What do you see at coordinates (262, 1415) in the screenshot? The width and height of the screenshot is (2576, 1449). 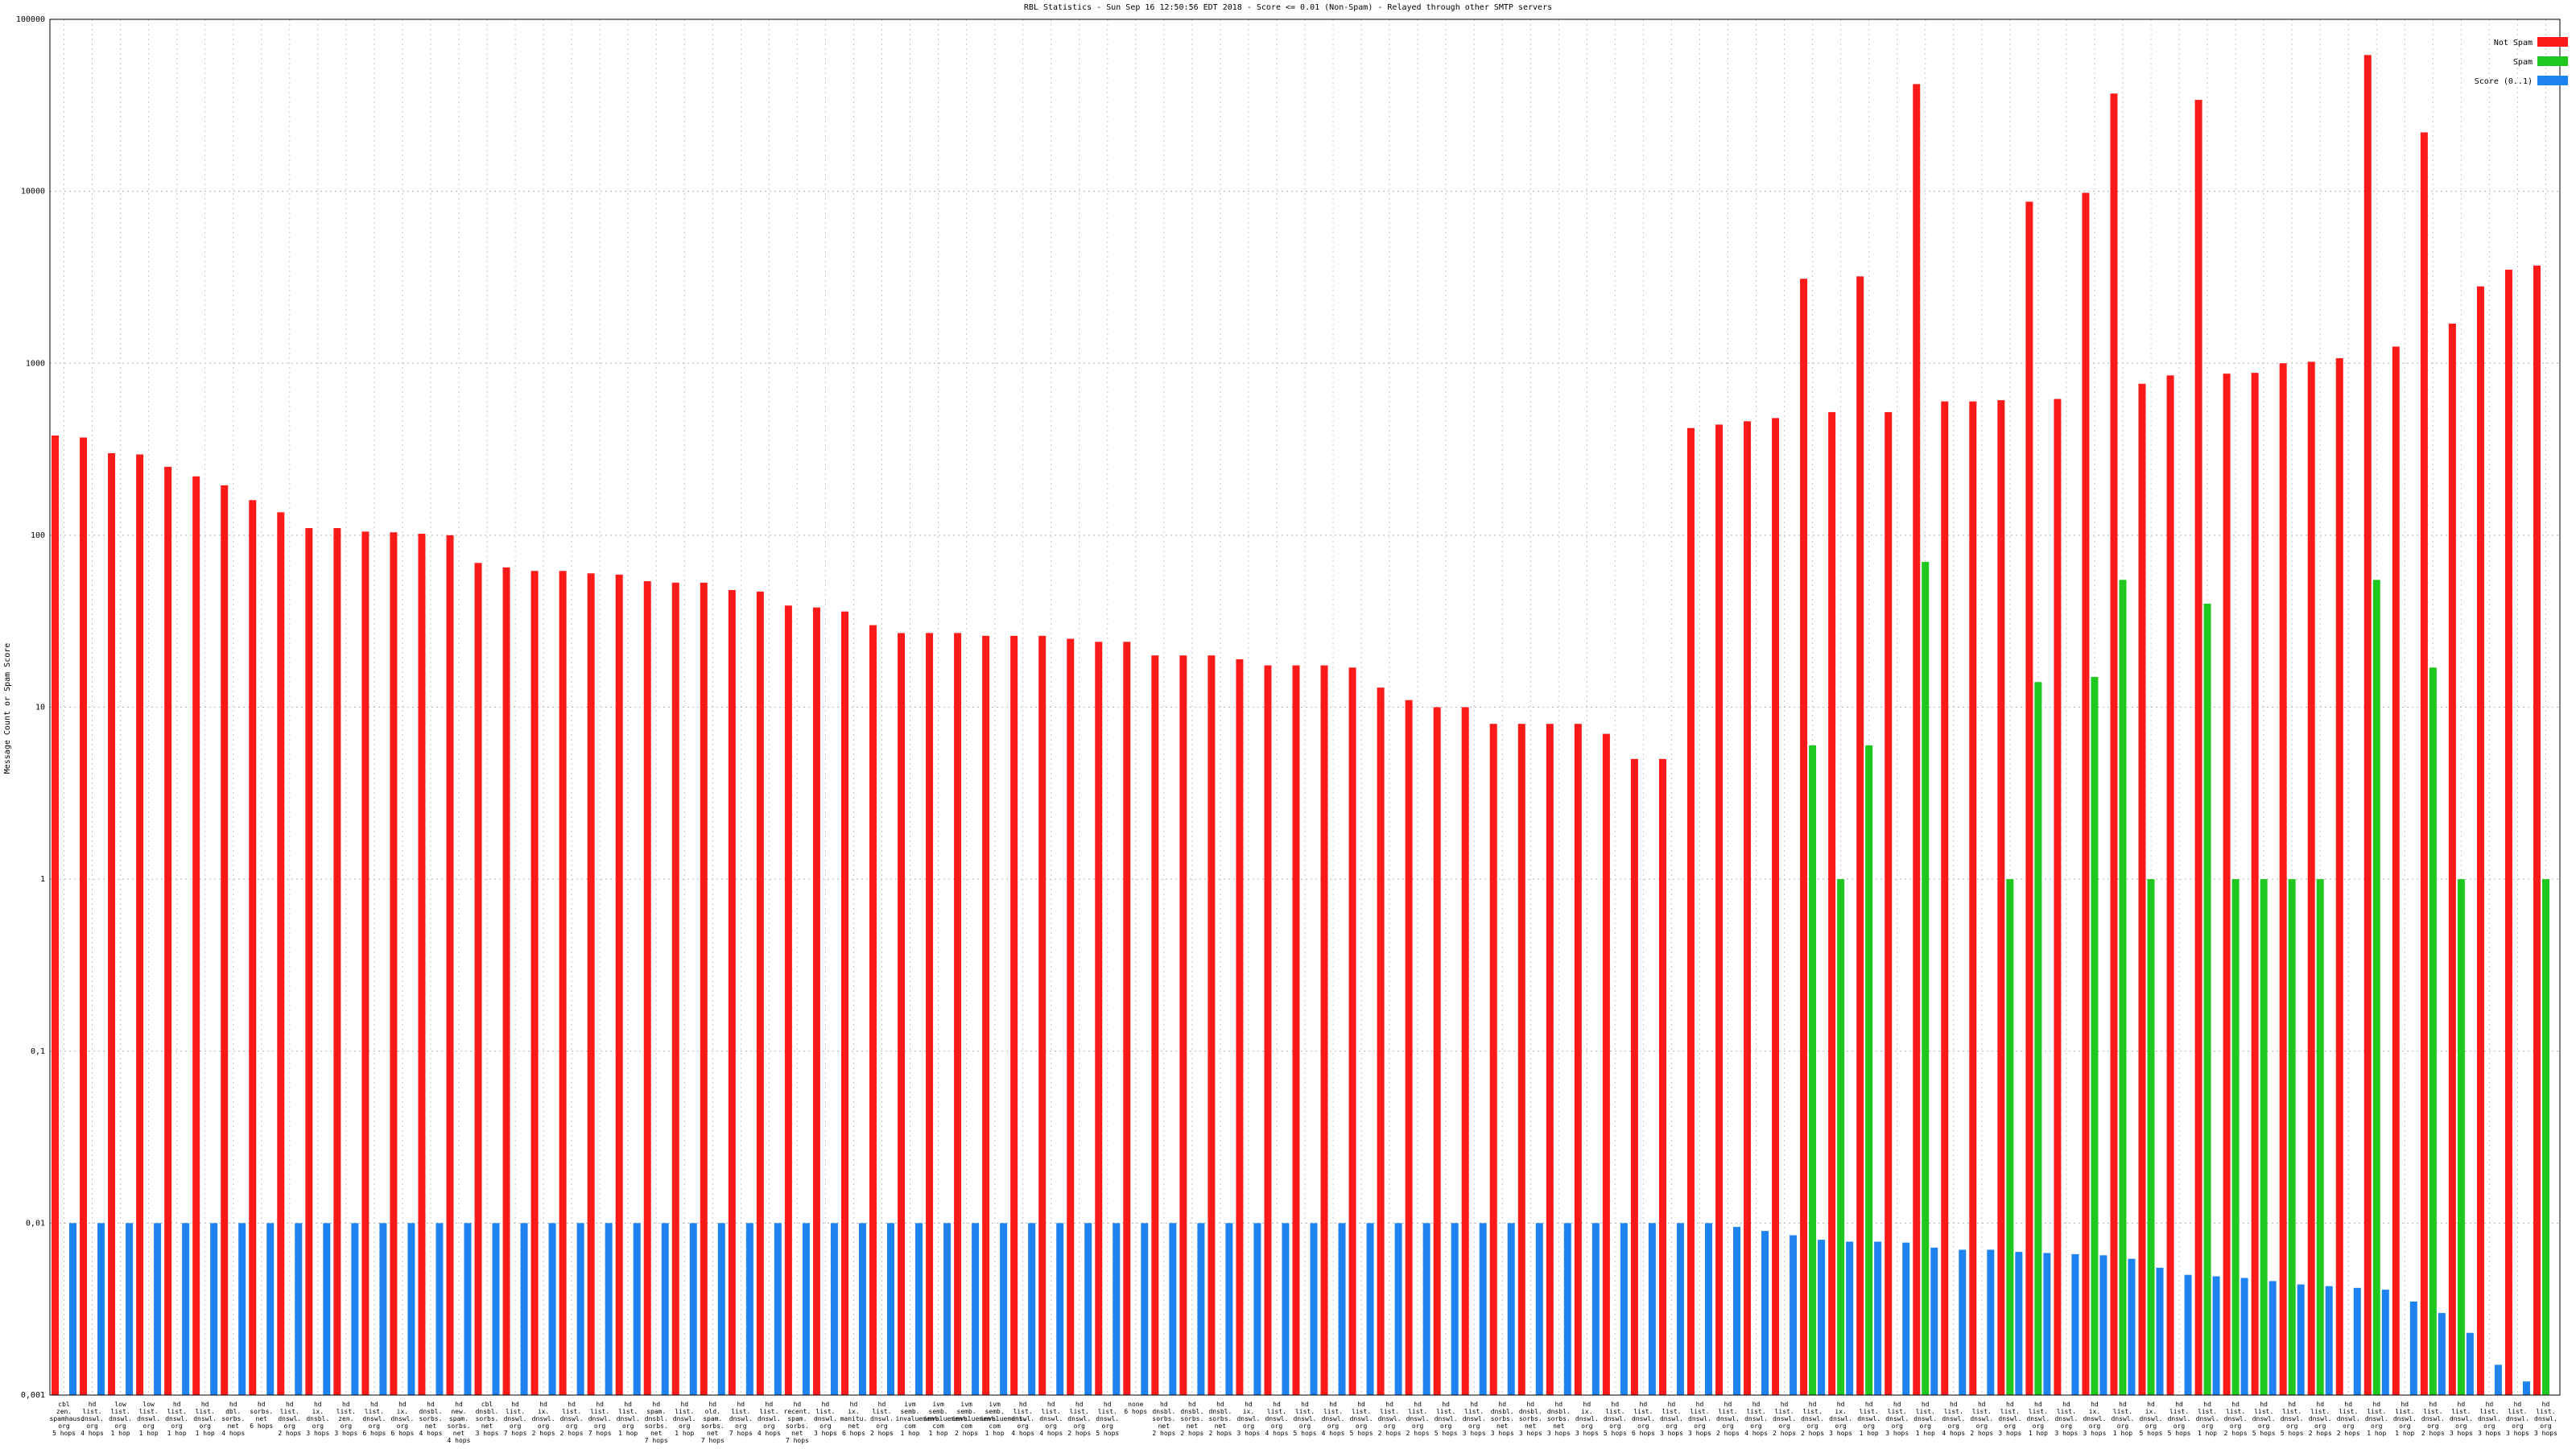 I see `x-tick-label: hd sorbs. net 6 hops` at bounding box center [262, 1415].